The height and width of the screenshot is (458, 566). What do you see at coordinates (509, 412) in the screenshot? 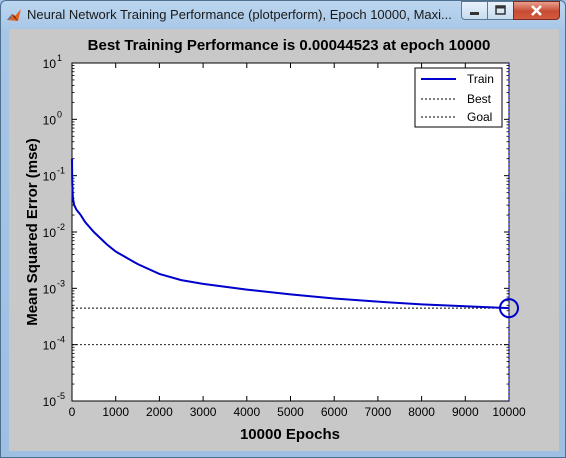
I see `x-tick-label: 10000` at bounding box center [509, 412].